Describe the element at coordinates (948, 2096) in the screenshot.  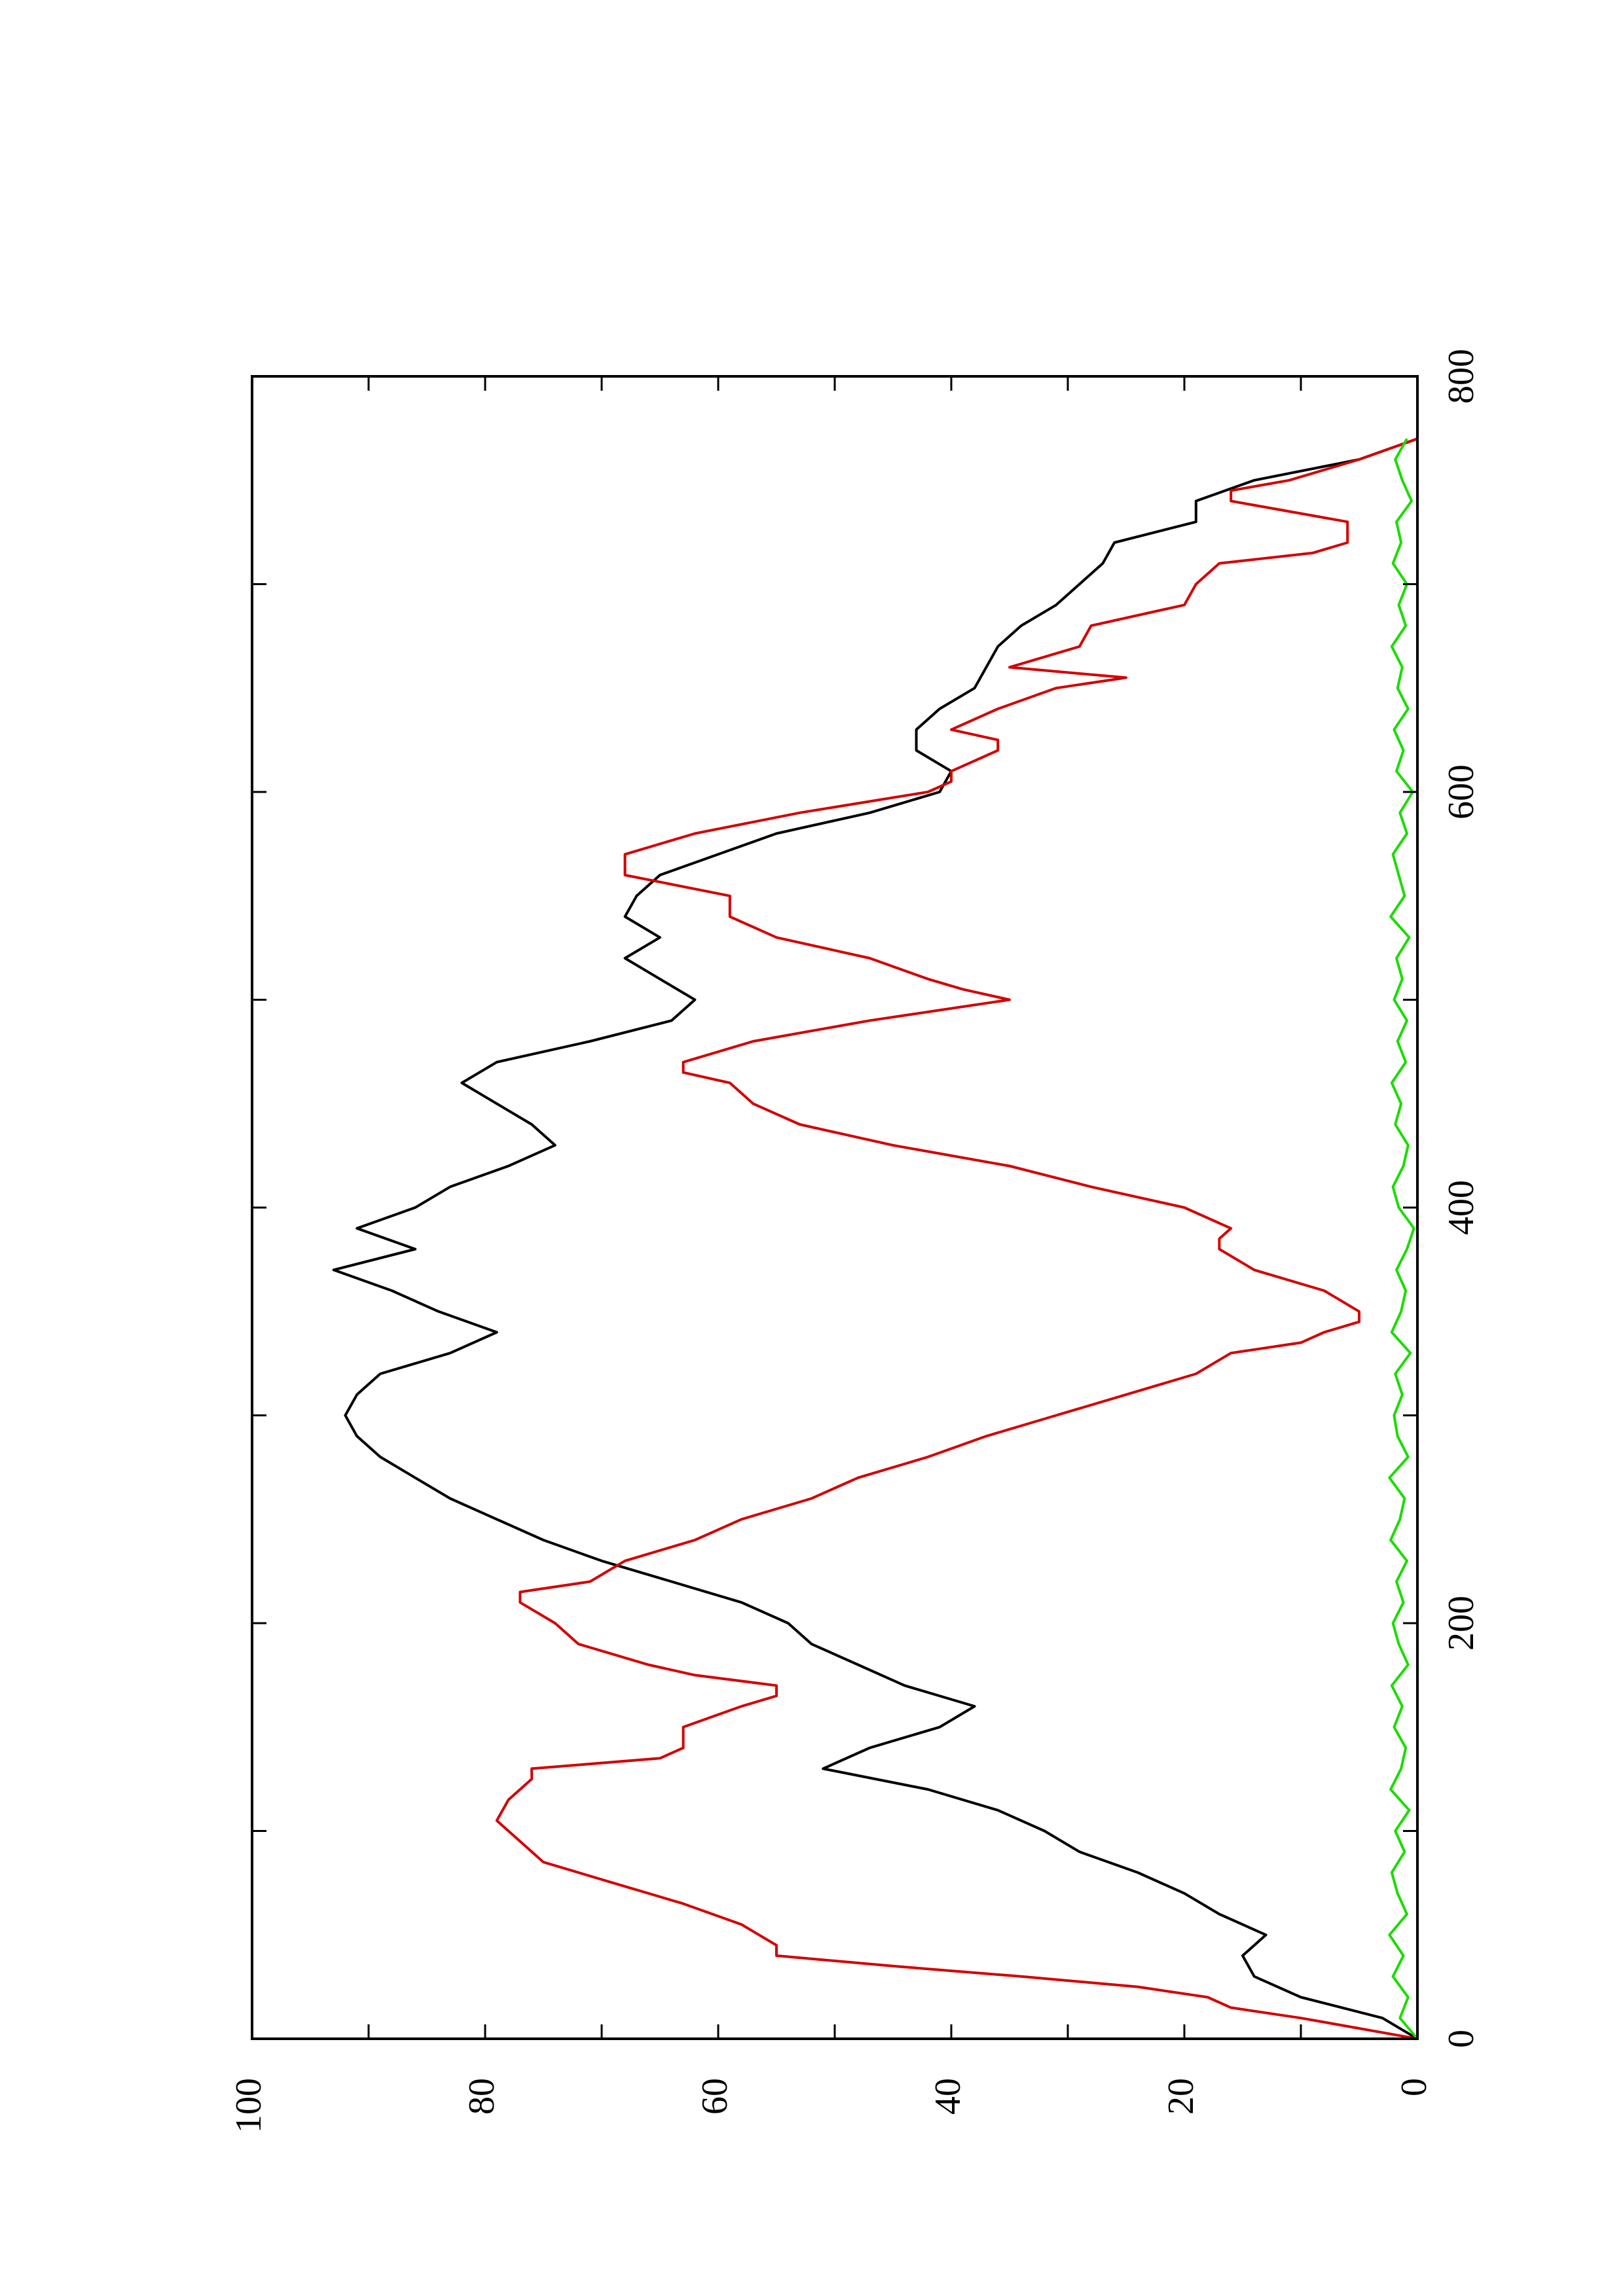
I see `y-tick-label: 40` at that location.